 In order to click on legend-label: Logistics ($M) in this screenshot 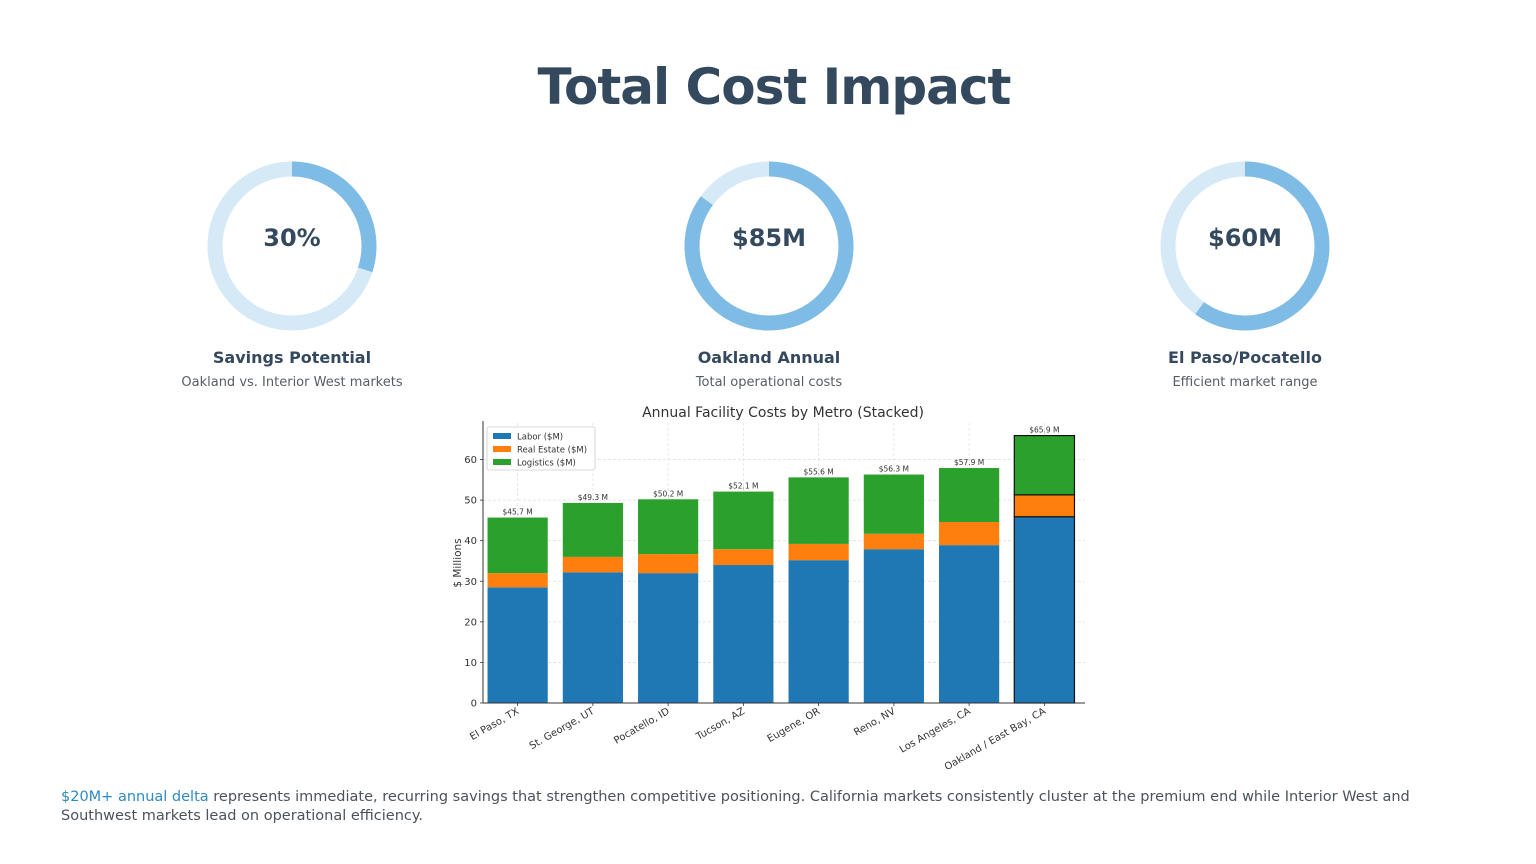, I will do `click(546, 464)`.